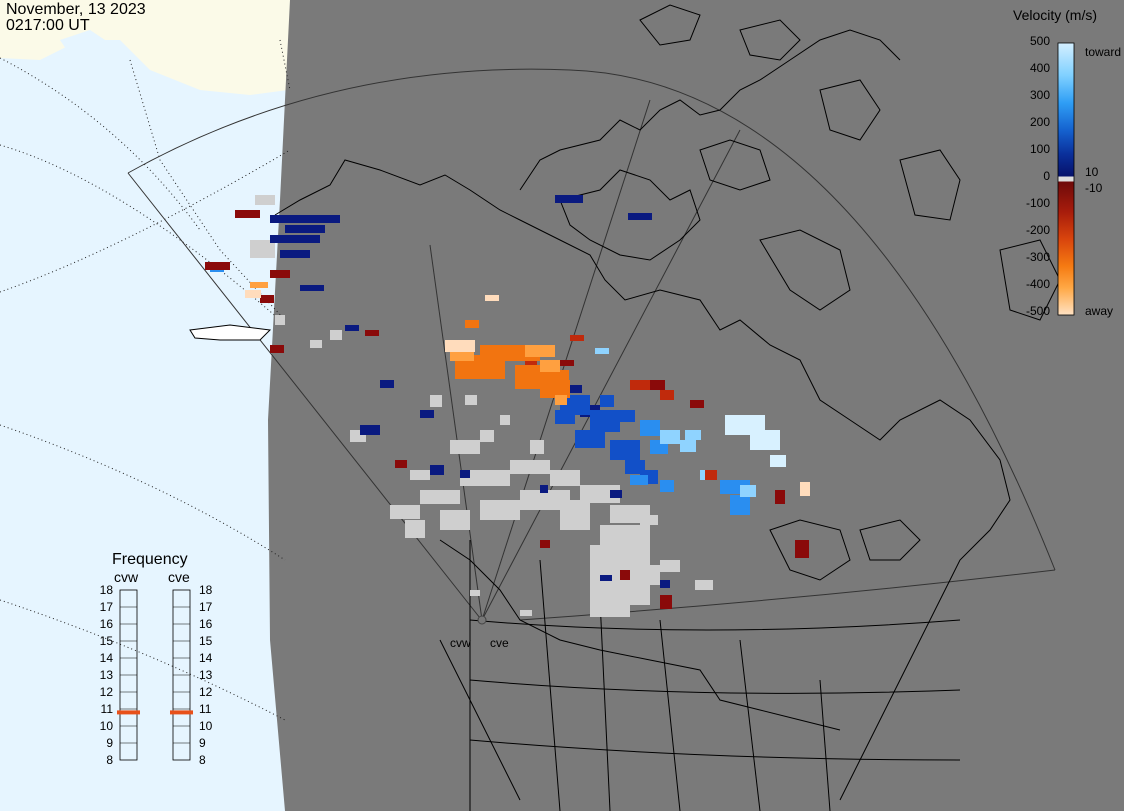 Image resolution: width=1124 pixels, height=811 pixels. I want to click on radar-site-marker, so click(482, 620).